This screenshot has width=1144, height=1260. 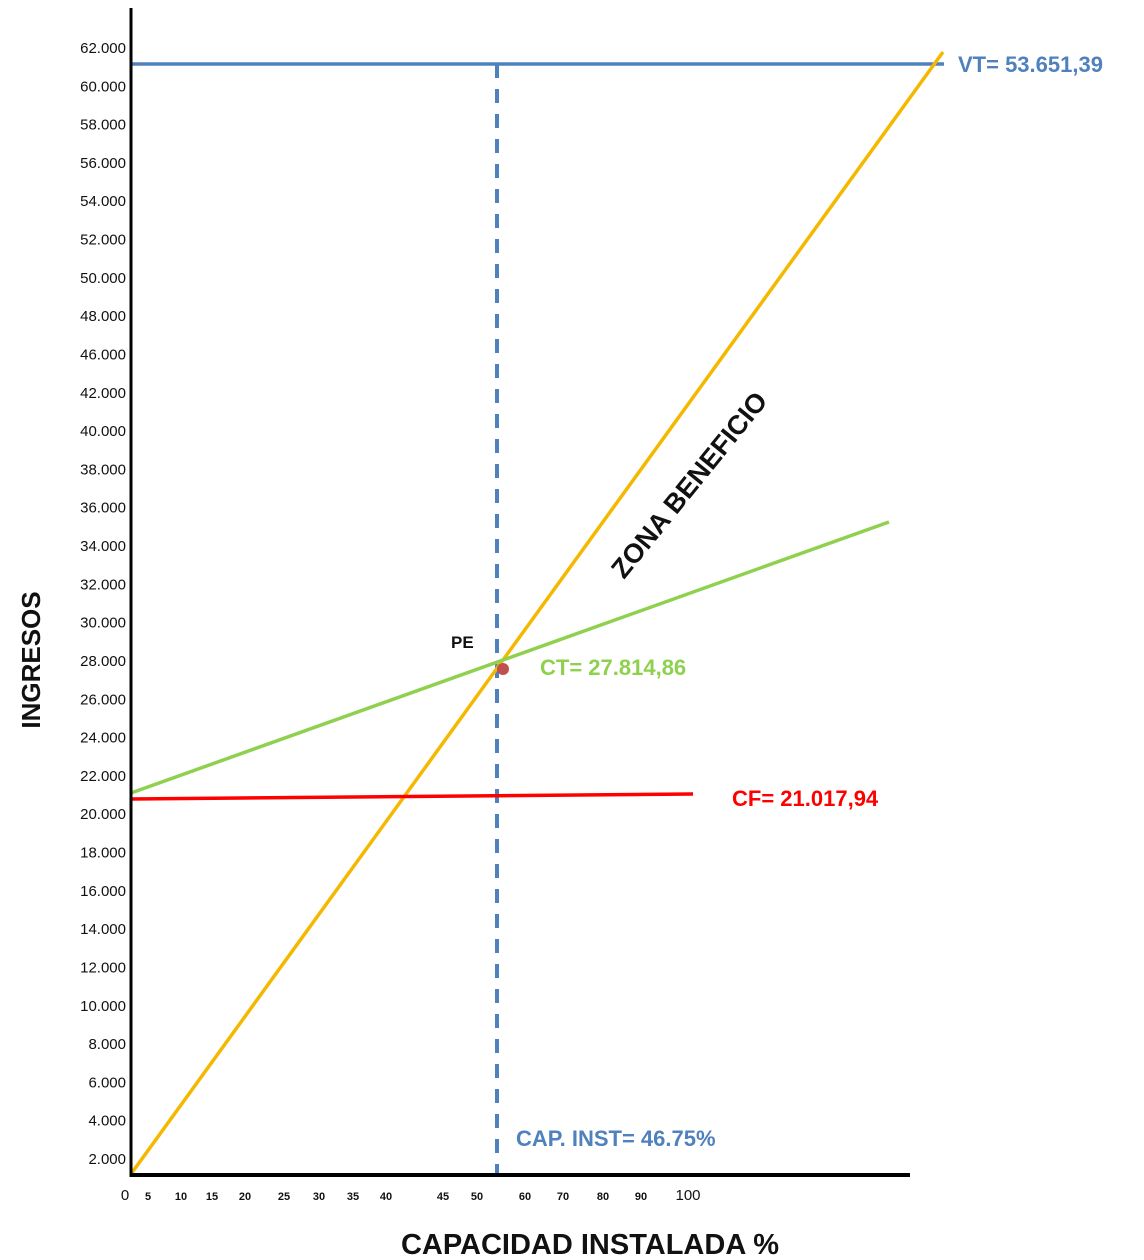 I want to click on cap-inst-label: CAP. INST= 46.75%, so click(x=616, y=1138).